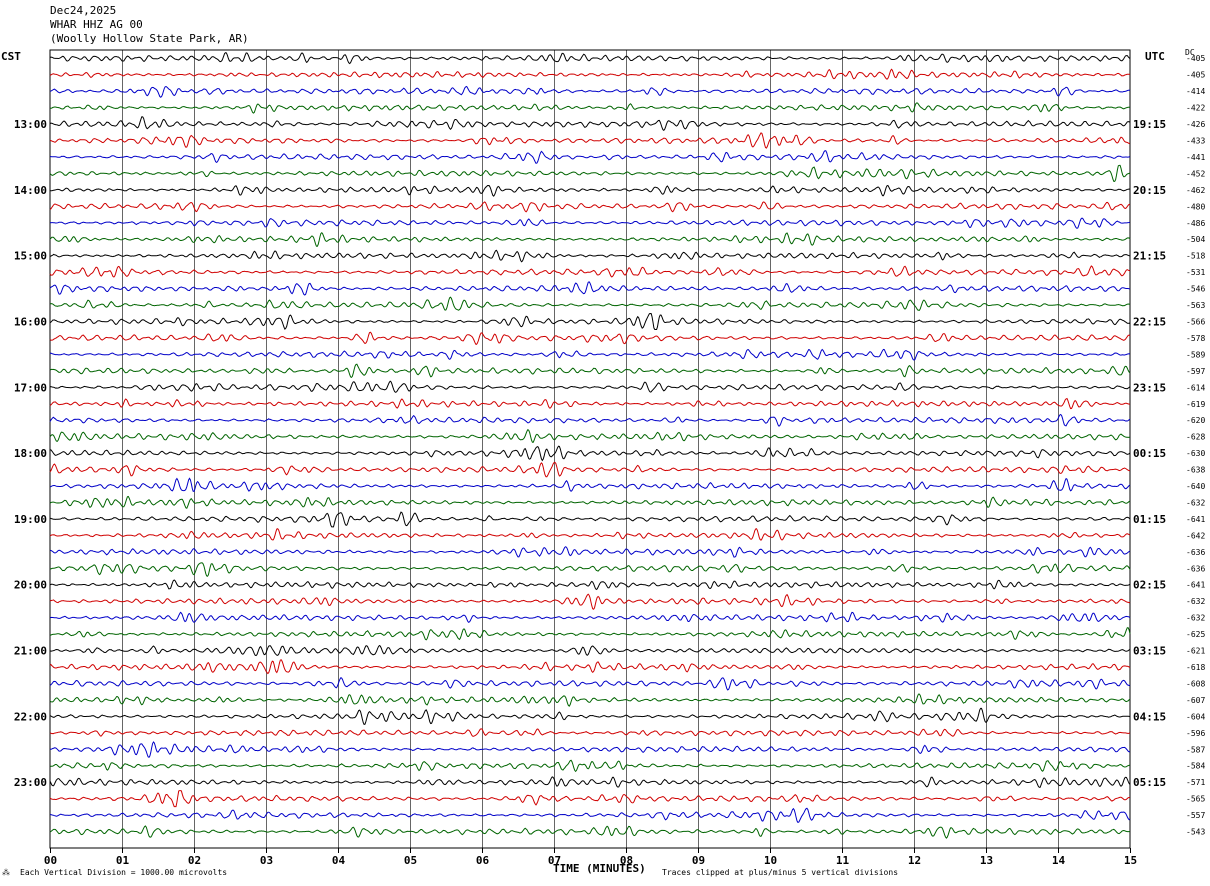  Describe the element at coordinates (1195, 733) in the screenshot. I see `dc-offset-label: -596` at that location.